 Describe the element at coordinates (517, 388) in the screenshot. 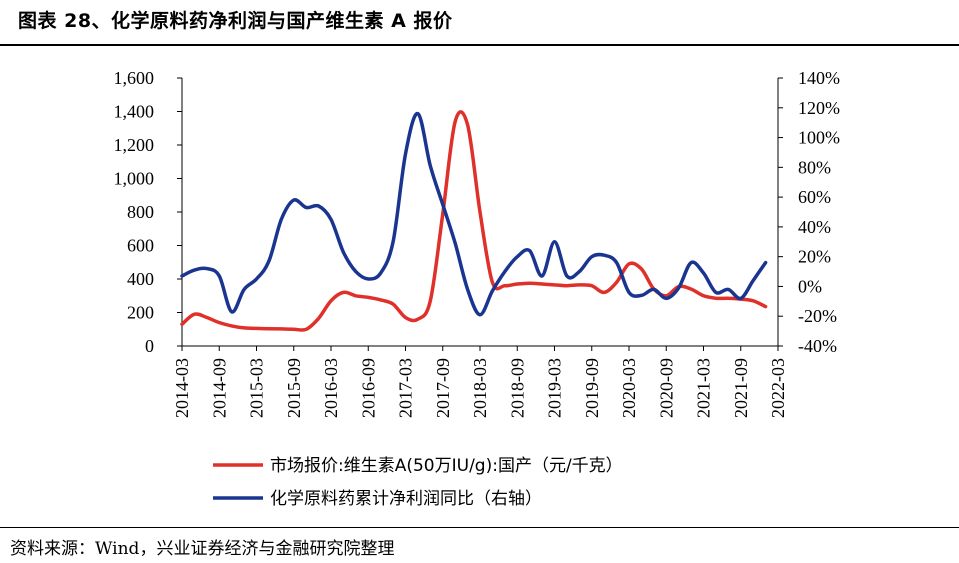

I see `x-tick-label: 2018-09` at that location.